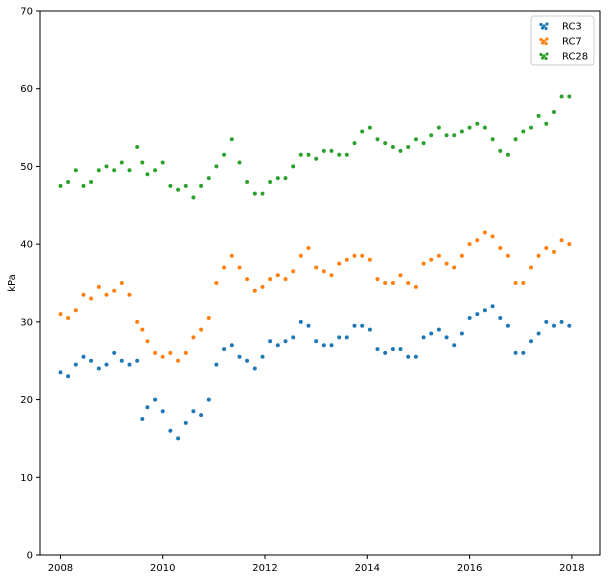 Image resolution: width=609 pixels, height=579 pixels. Describe the element at coordinates (26, 167) in the screenshot. I see `y-tick-label: 50` at that location.